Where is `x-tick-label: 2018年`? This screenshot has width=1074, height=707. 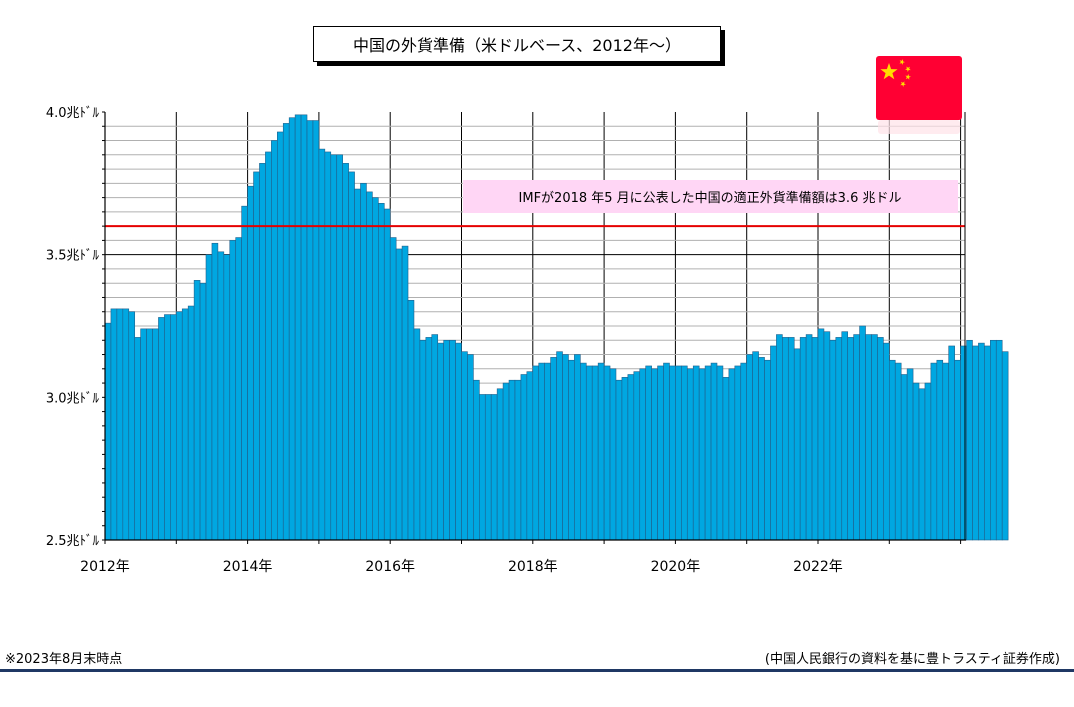 x-tick-label: 2018年 is located at coordinates (533, 567).